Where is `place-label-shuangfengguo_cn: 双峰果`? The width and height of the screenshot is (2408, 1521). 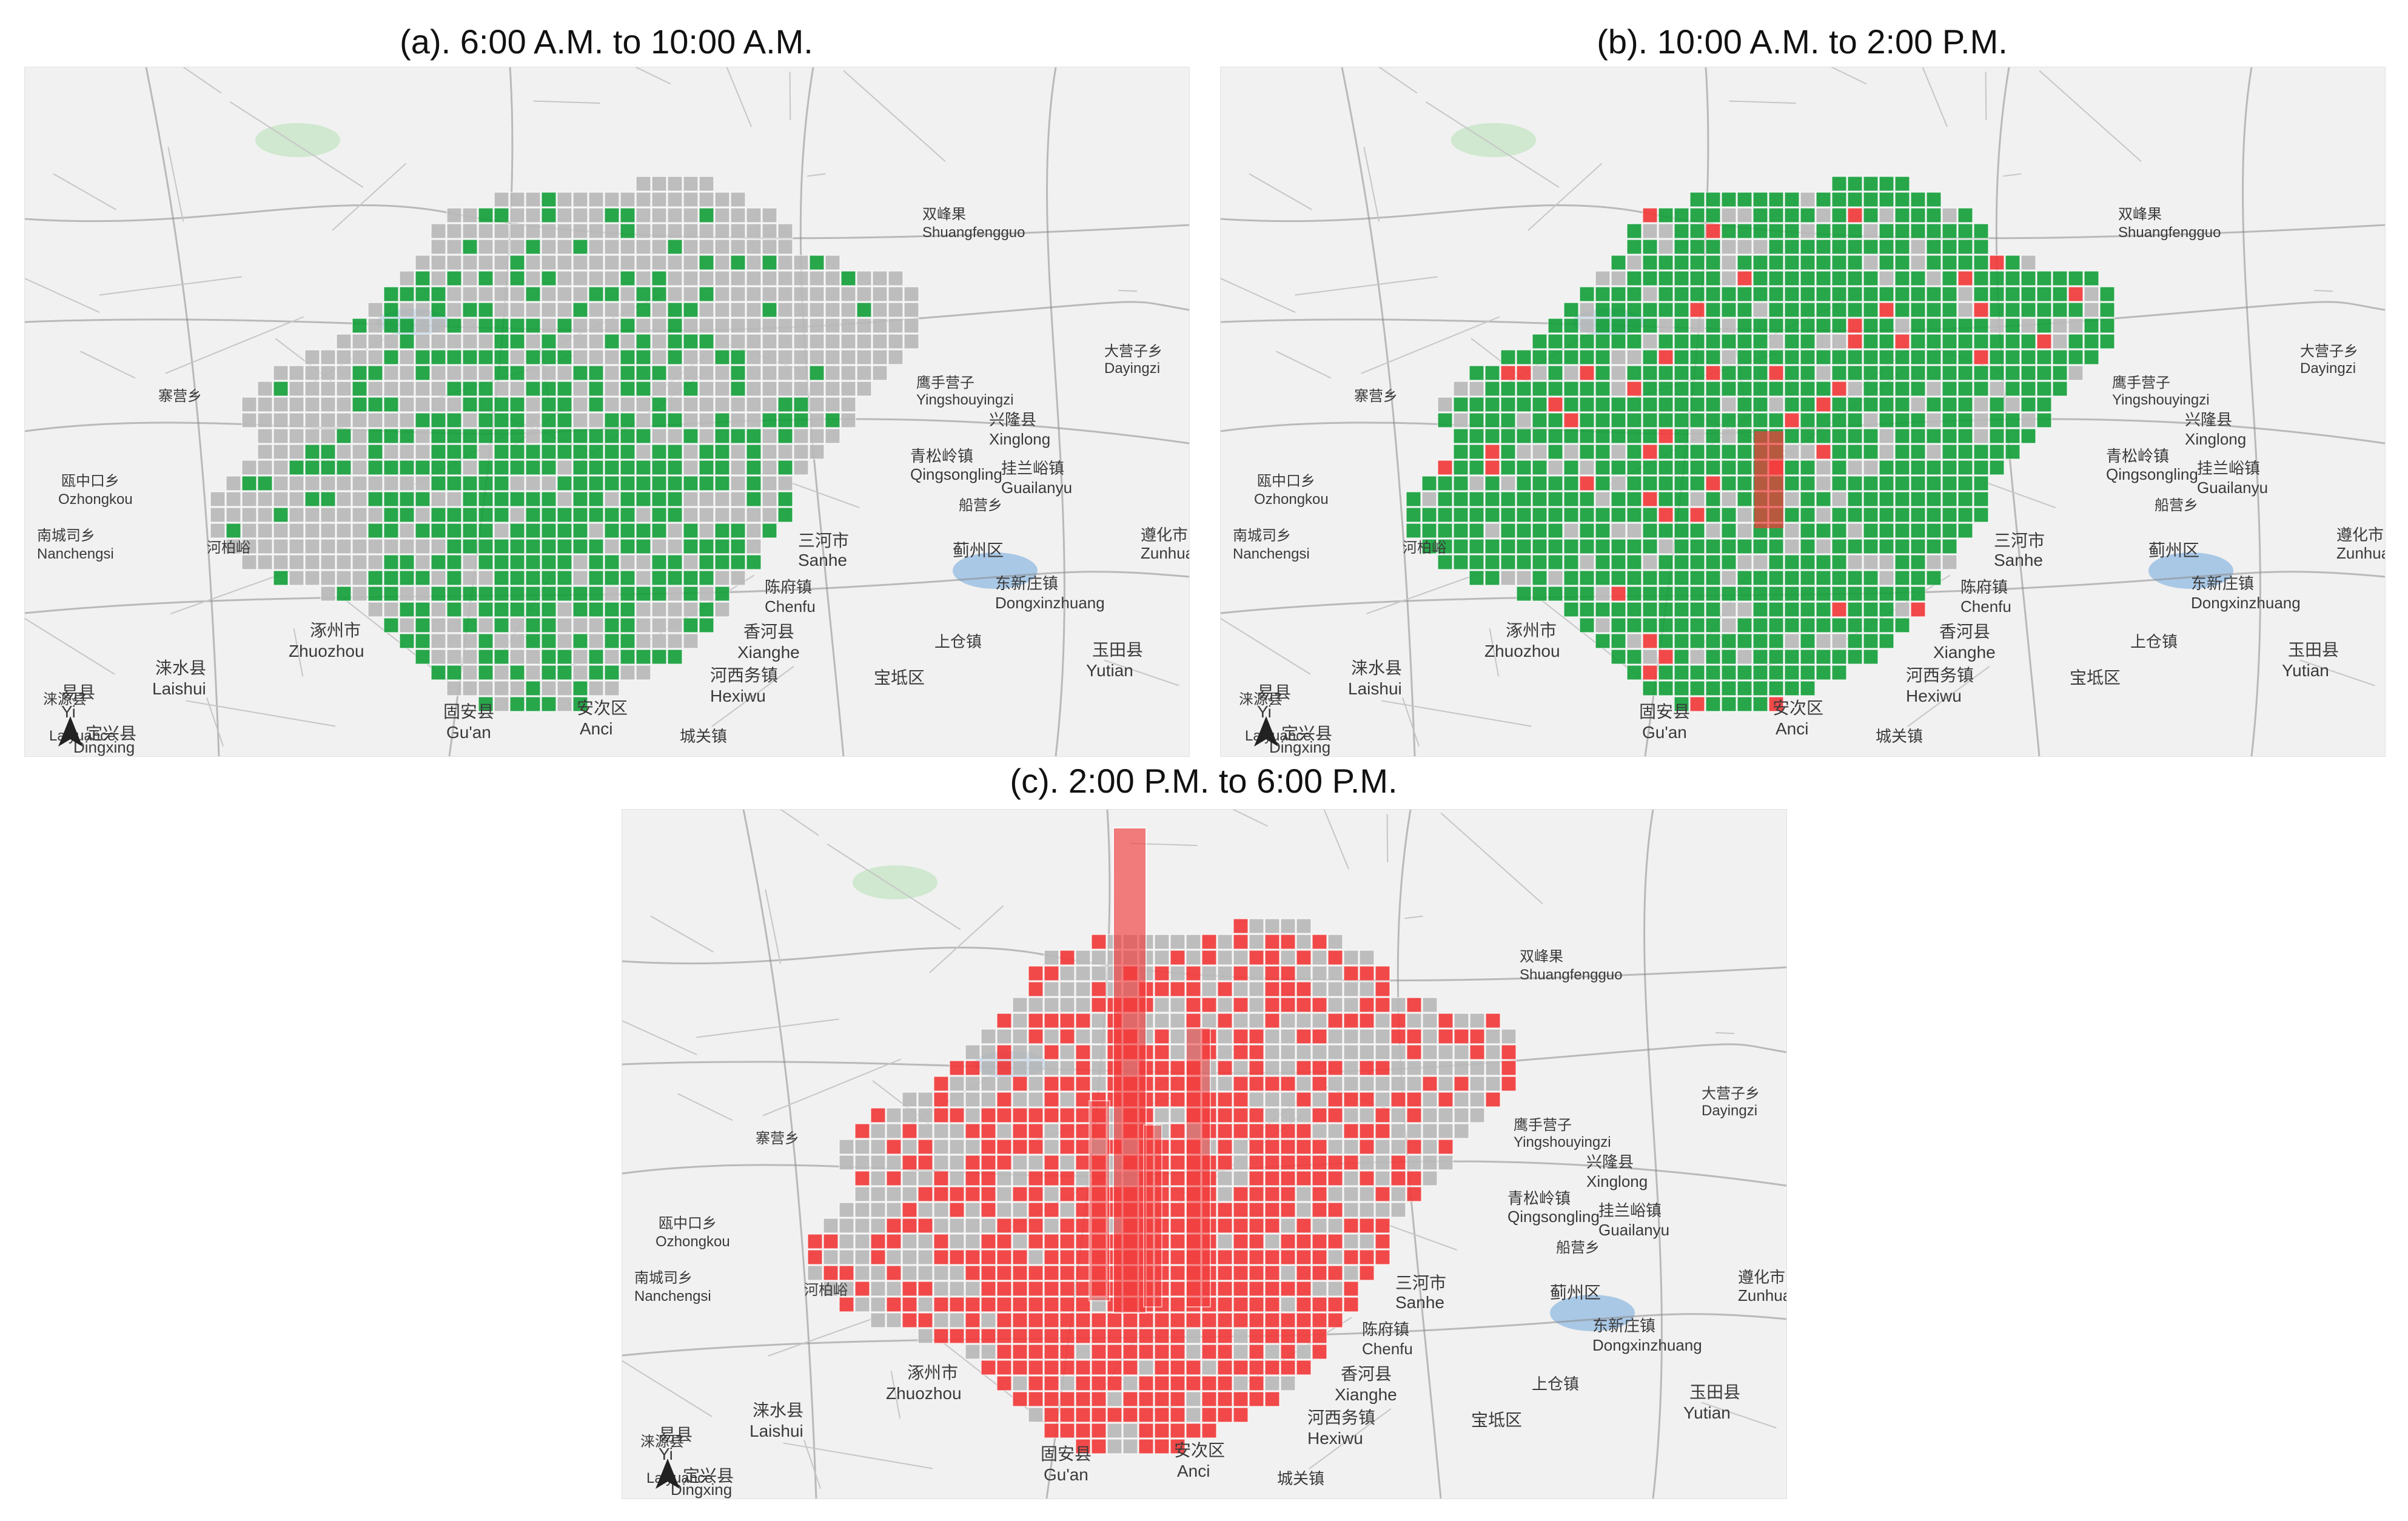 place-label-shuangfengguo_cn: 双峰果 is located at coordinates (1542, 957).